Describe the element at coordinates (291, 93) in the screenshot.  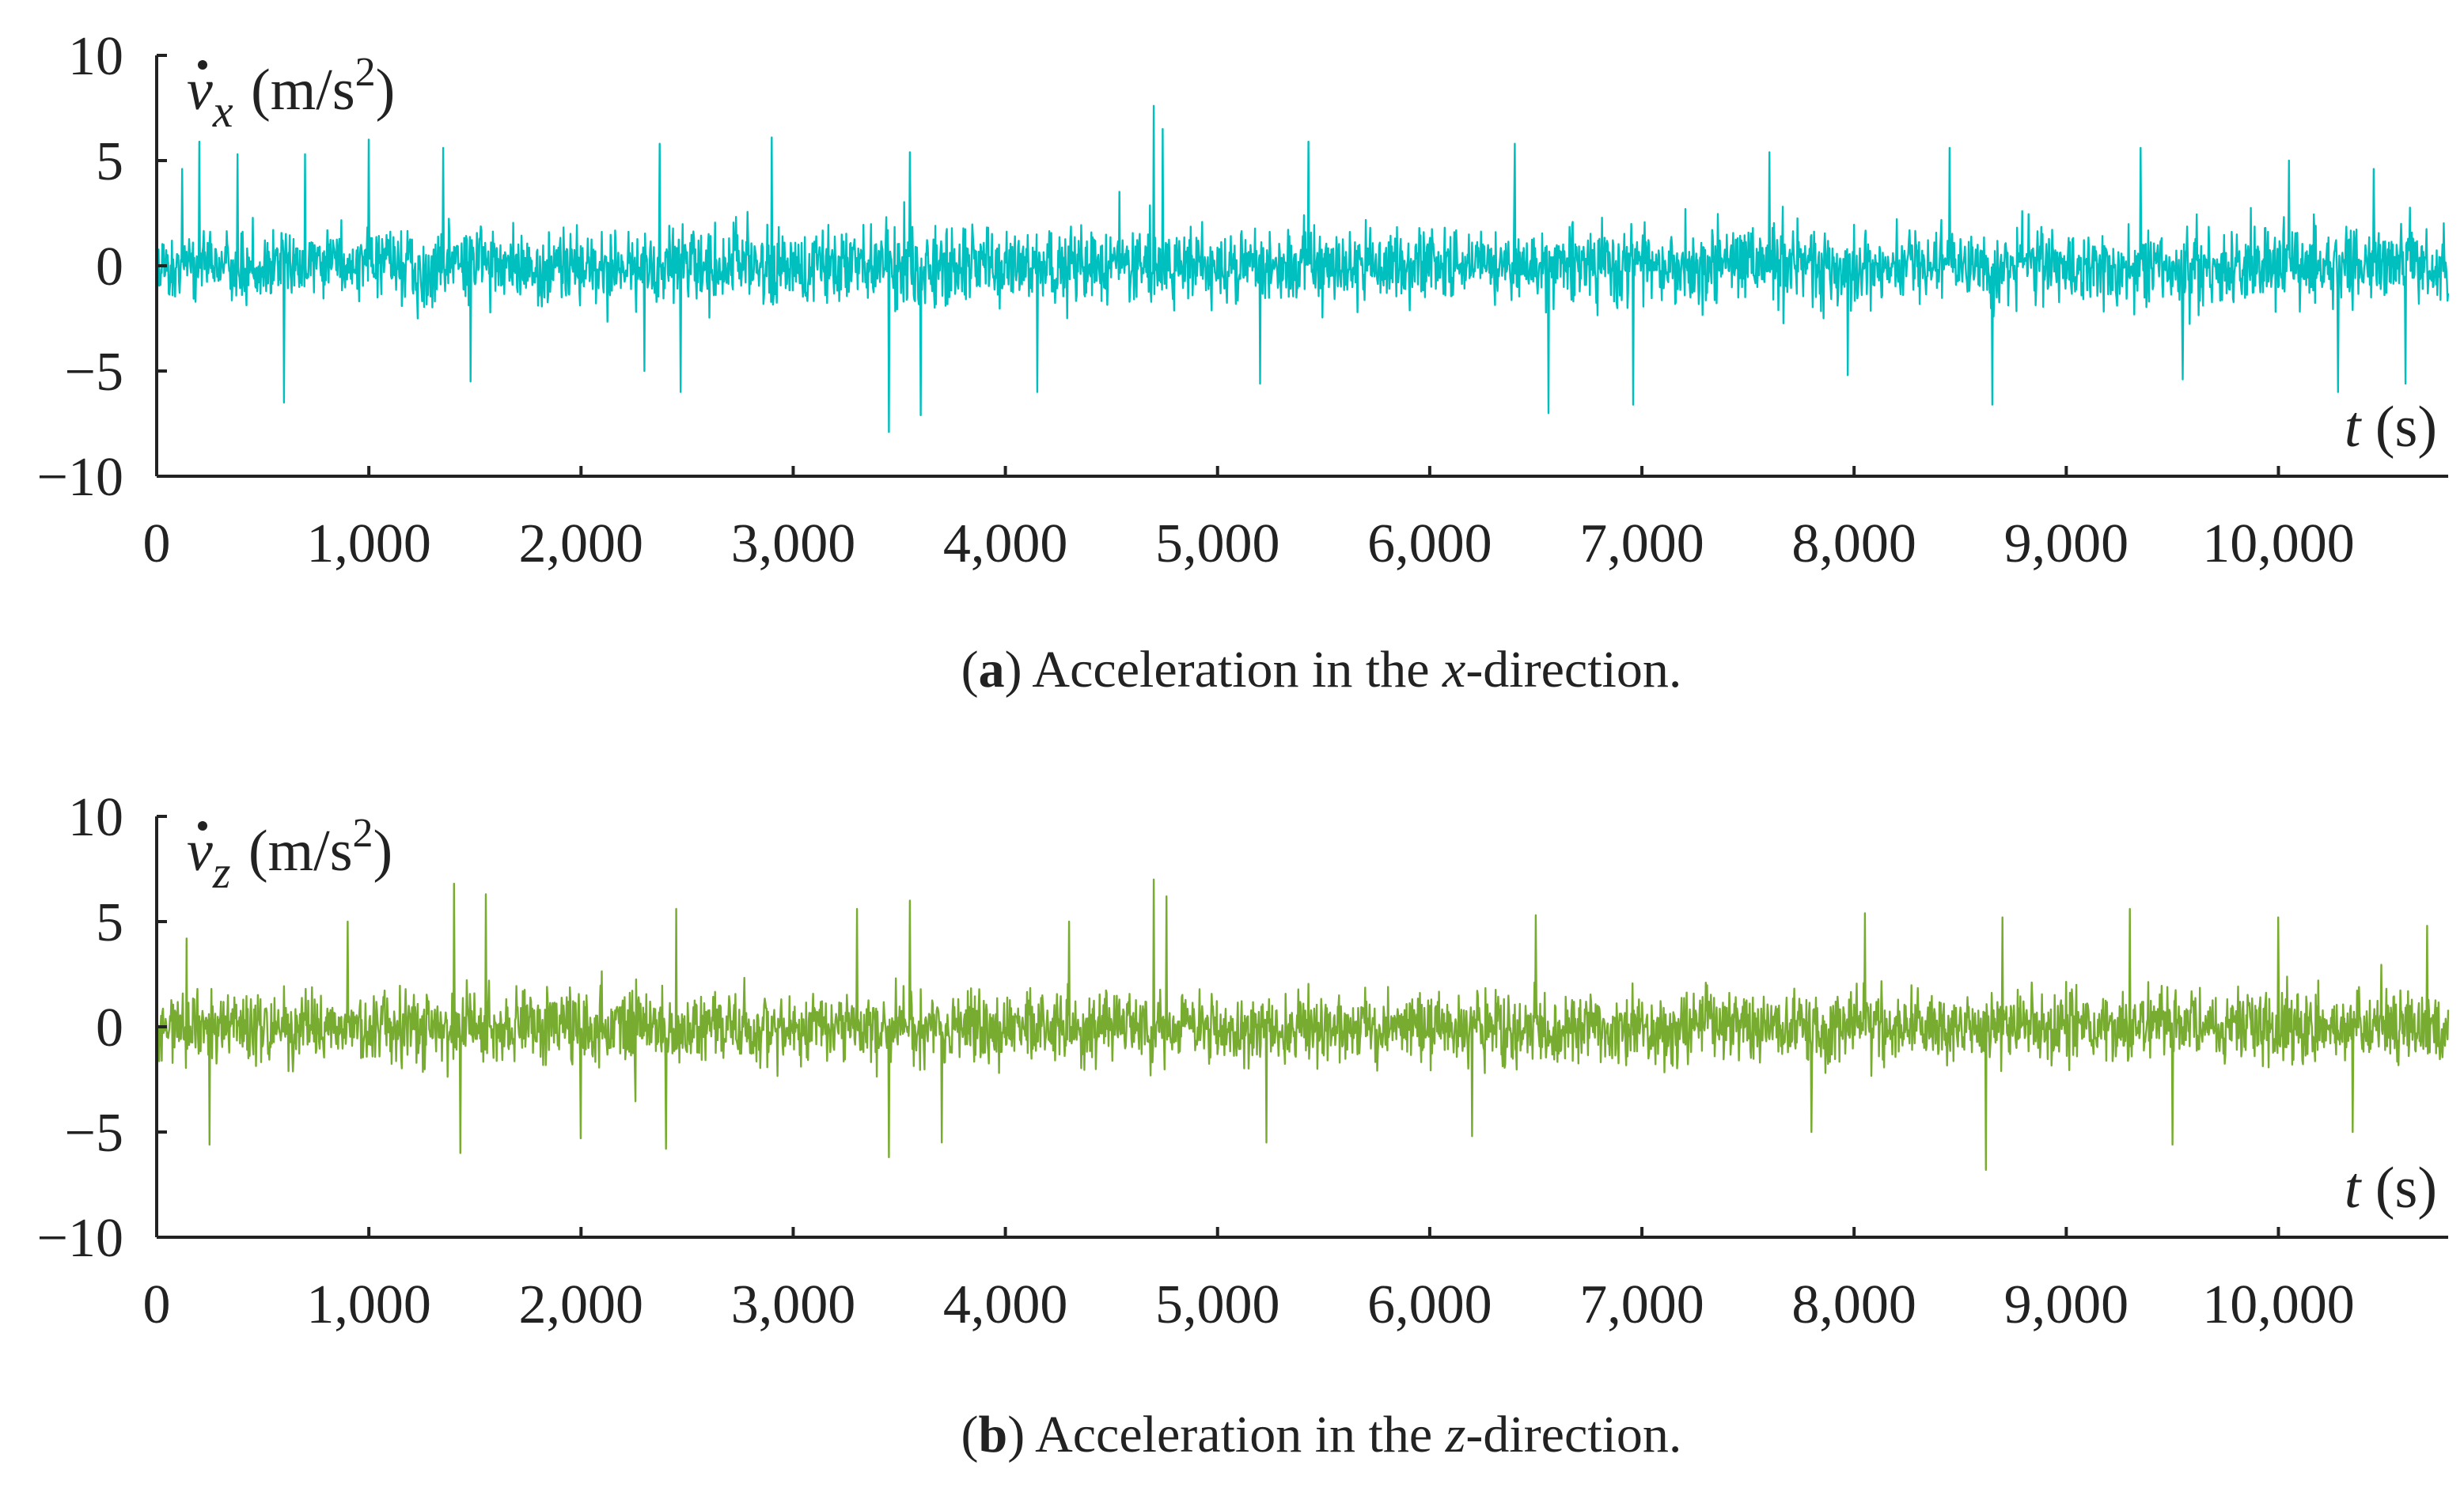
I see `y-axis-label: vx (m/s2)` at that location.